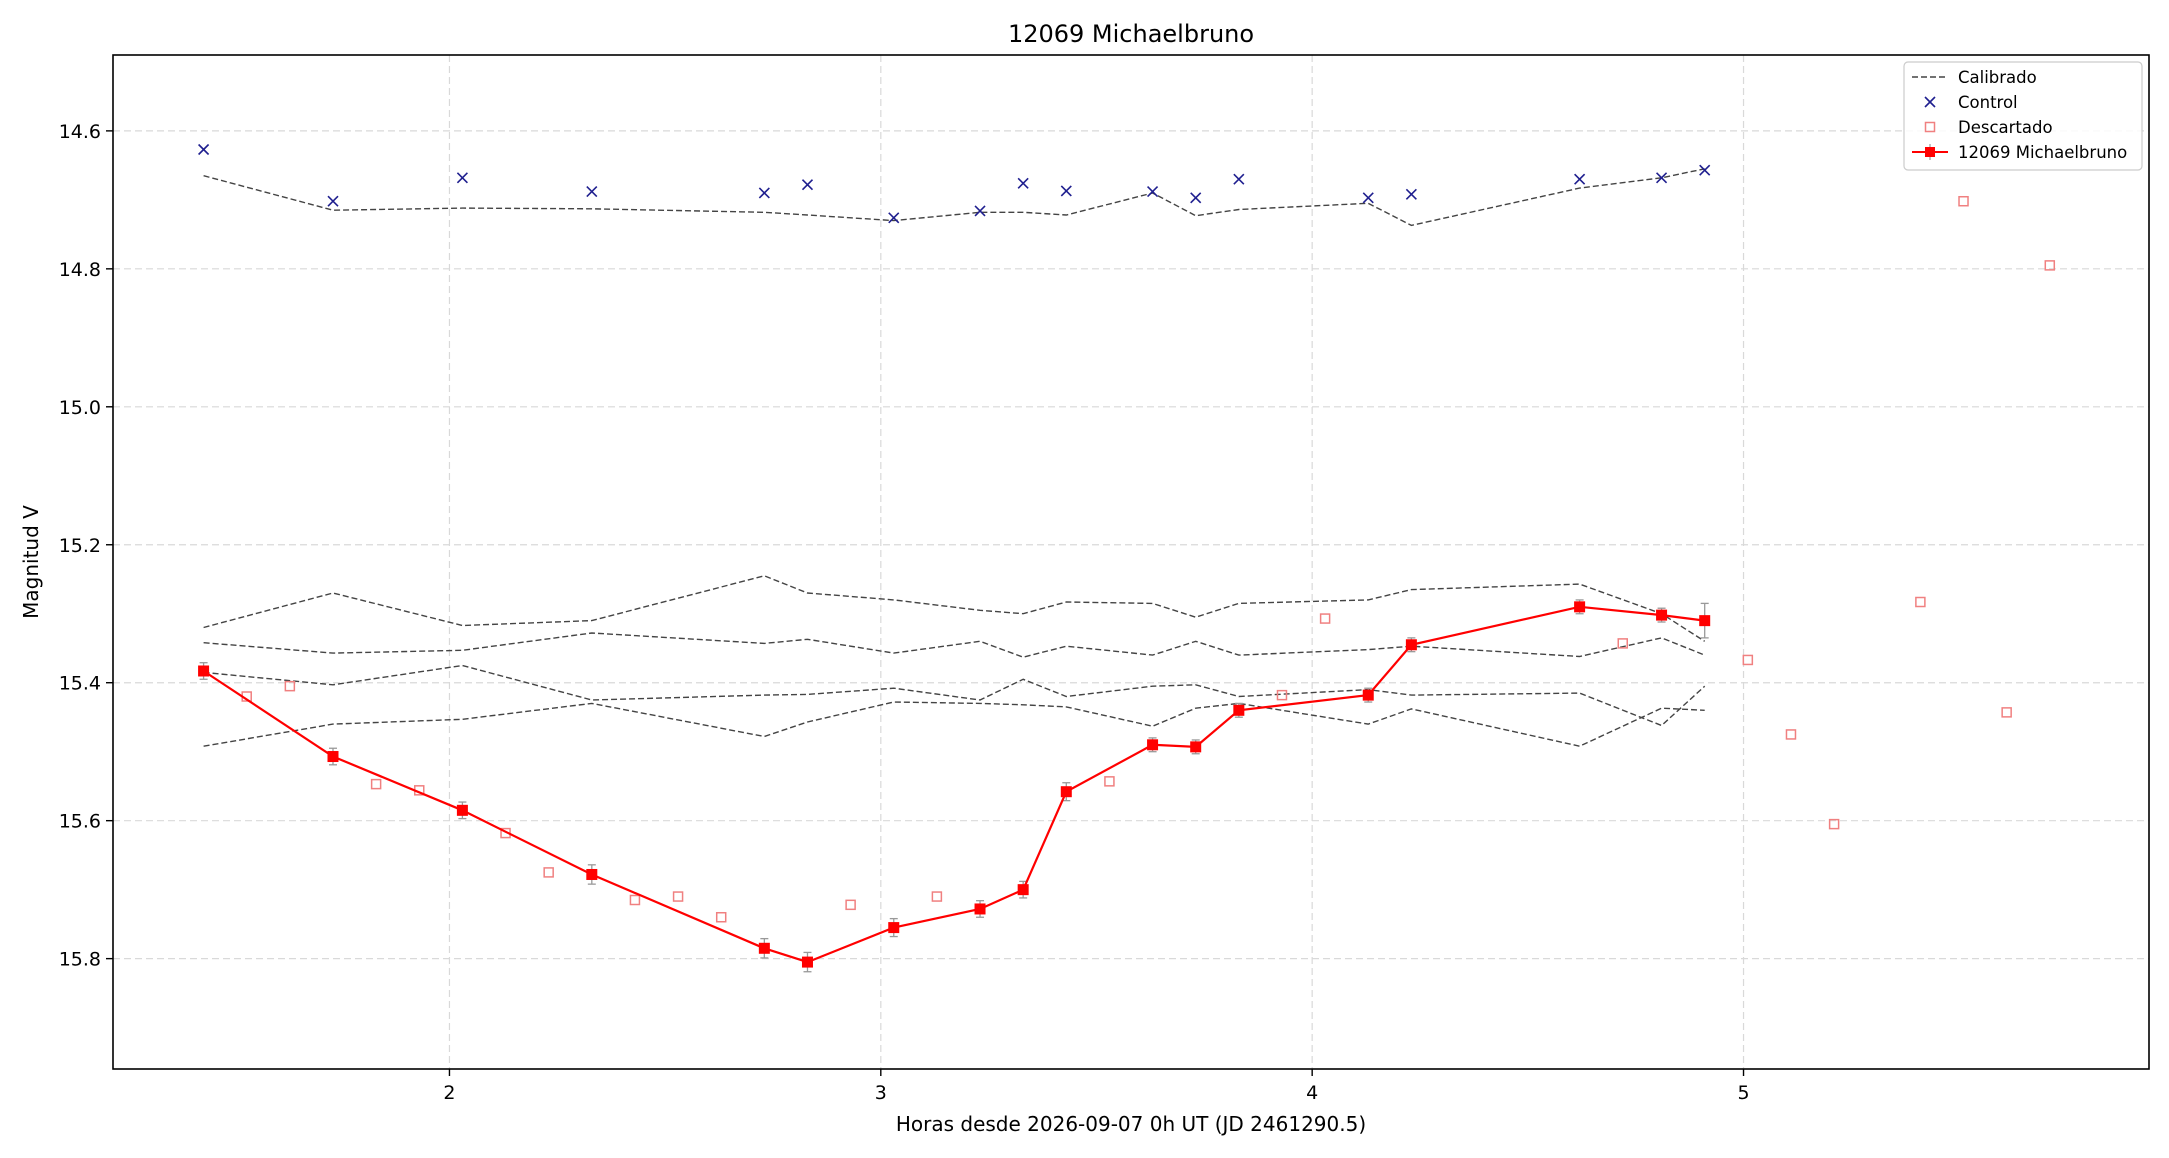  What do you see at coordinates (80, 684) in the screenshot?
I see `y-tick-label: 15.4` at bounding box center [80, 684].